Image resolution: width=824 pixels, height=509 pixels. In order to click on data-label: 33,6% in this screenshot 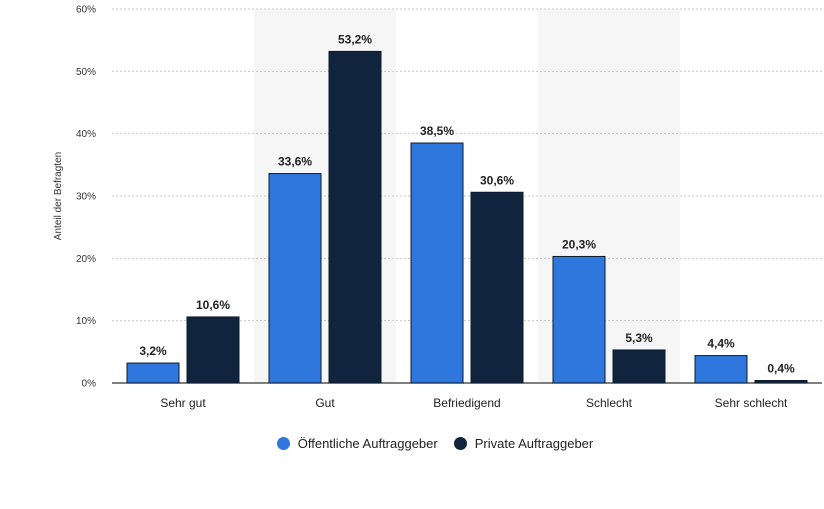, I will do `click(295, 162)`.